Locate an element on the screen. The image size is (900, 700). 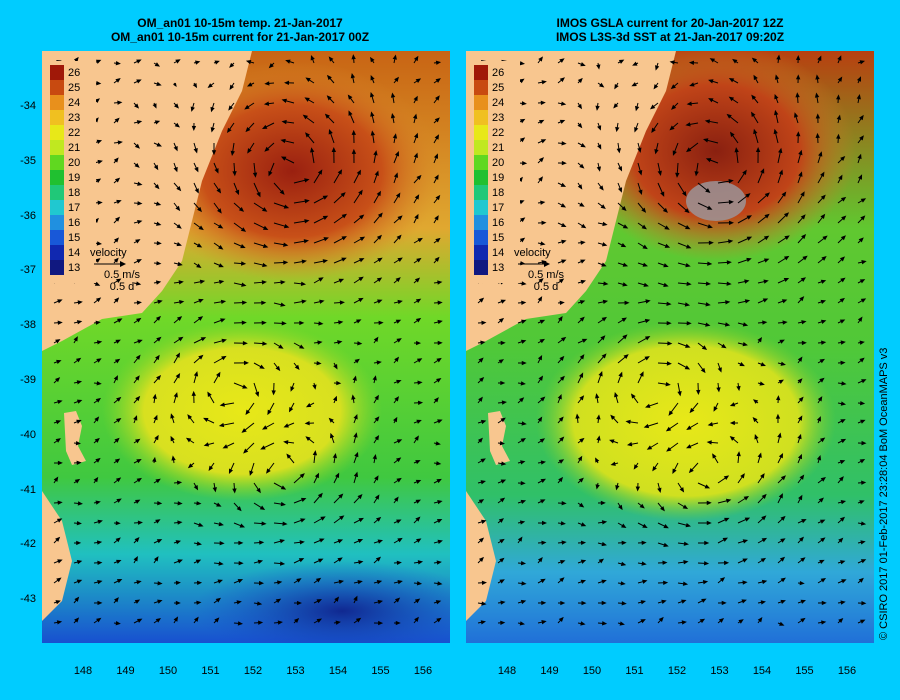
longitude-tick-label: 149 is located at coordinates (125, 671).